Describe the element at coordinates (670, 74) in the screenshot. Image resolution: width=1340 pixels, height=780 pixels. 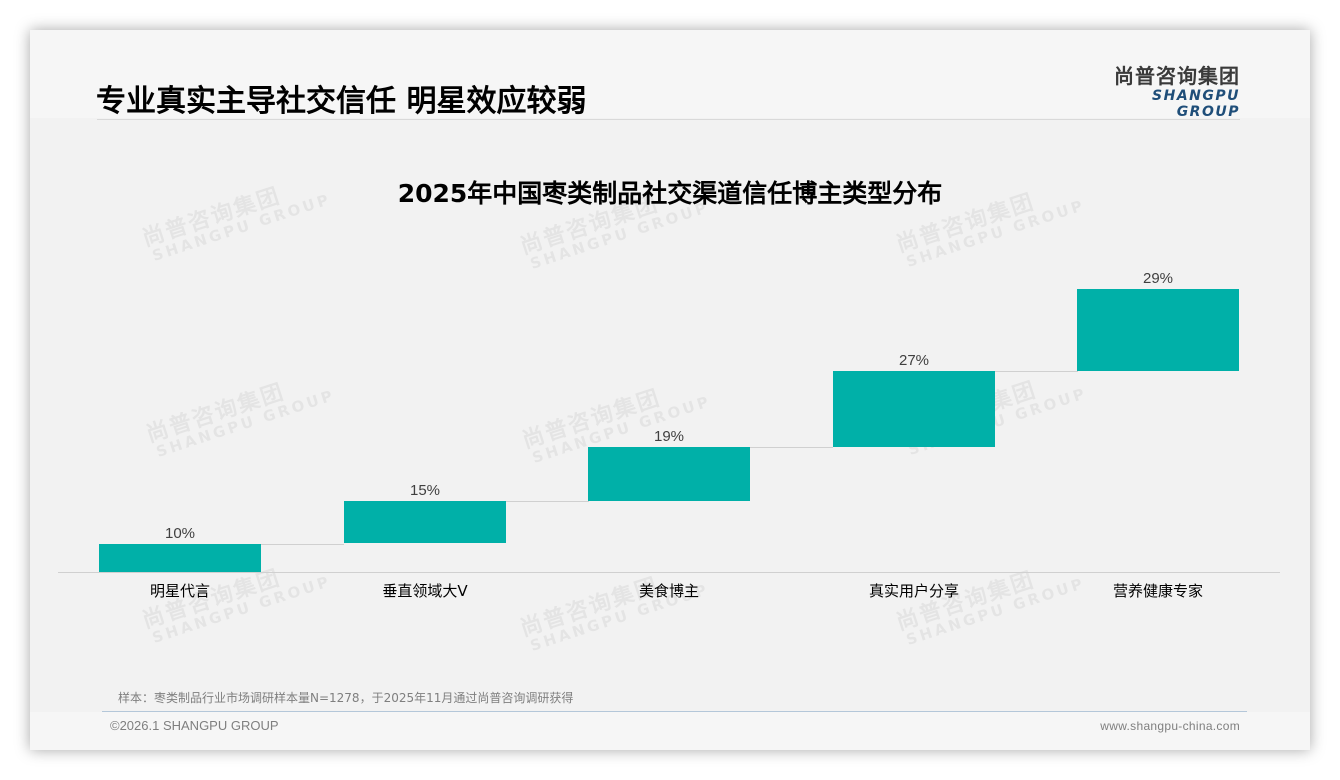
I see `header-band` at that location.